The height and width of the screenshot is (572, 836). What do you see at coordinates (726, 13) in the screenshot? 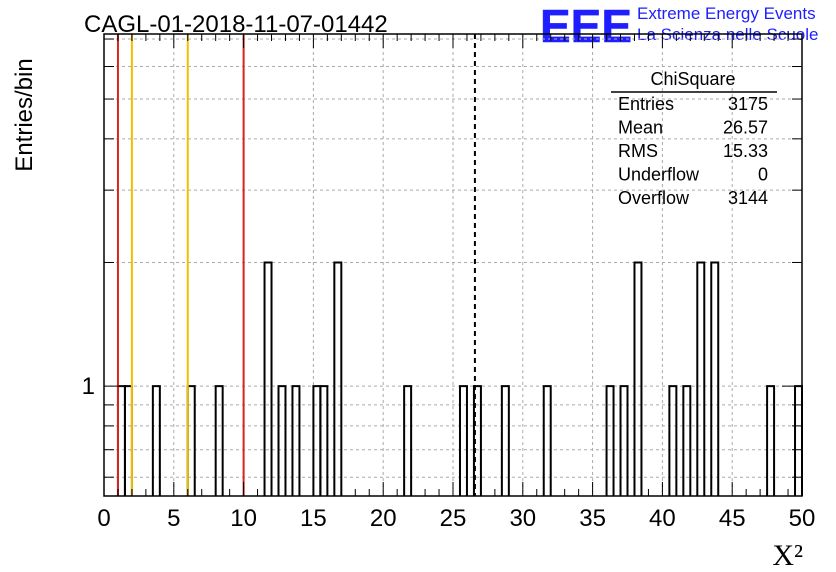
I see `logo-line1: Extreme Energy Events` at bounding box center [726, 13].